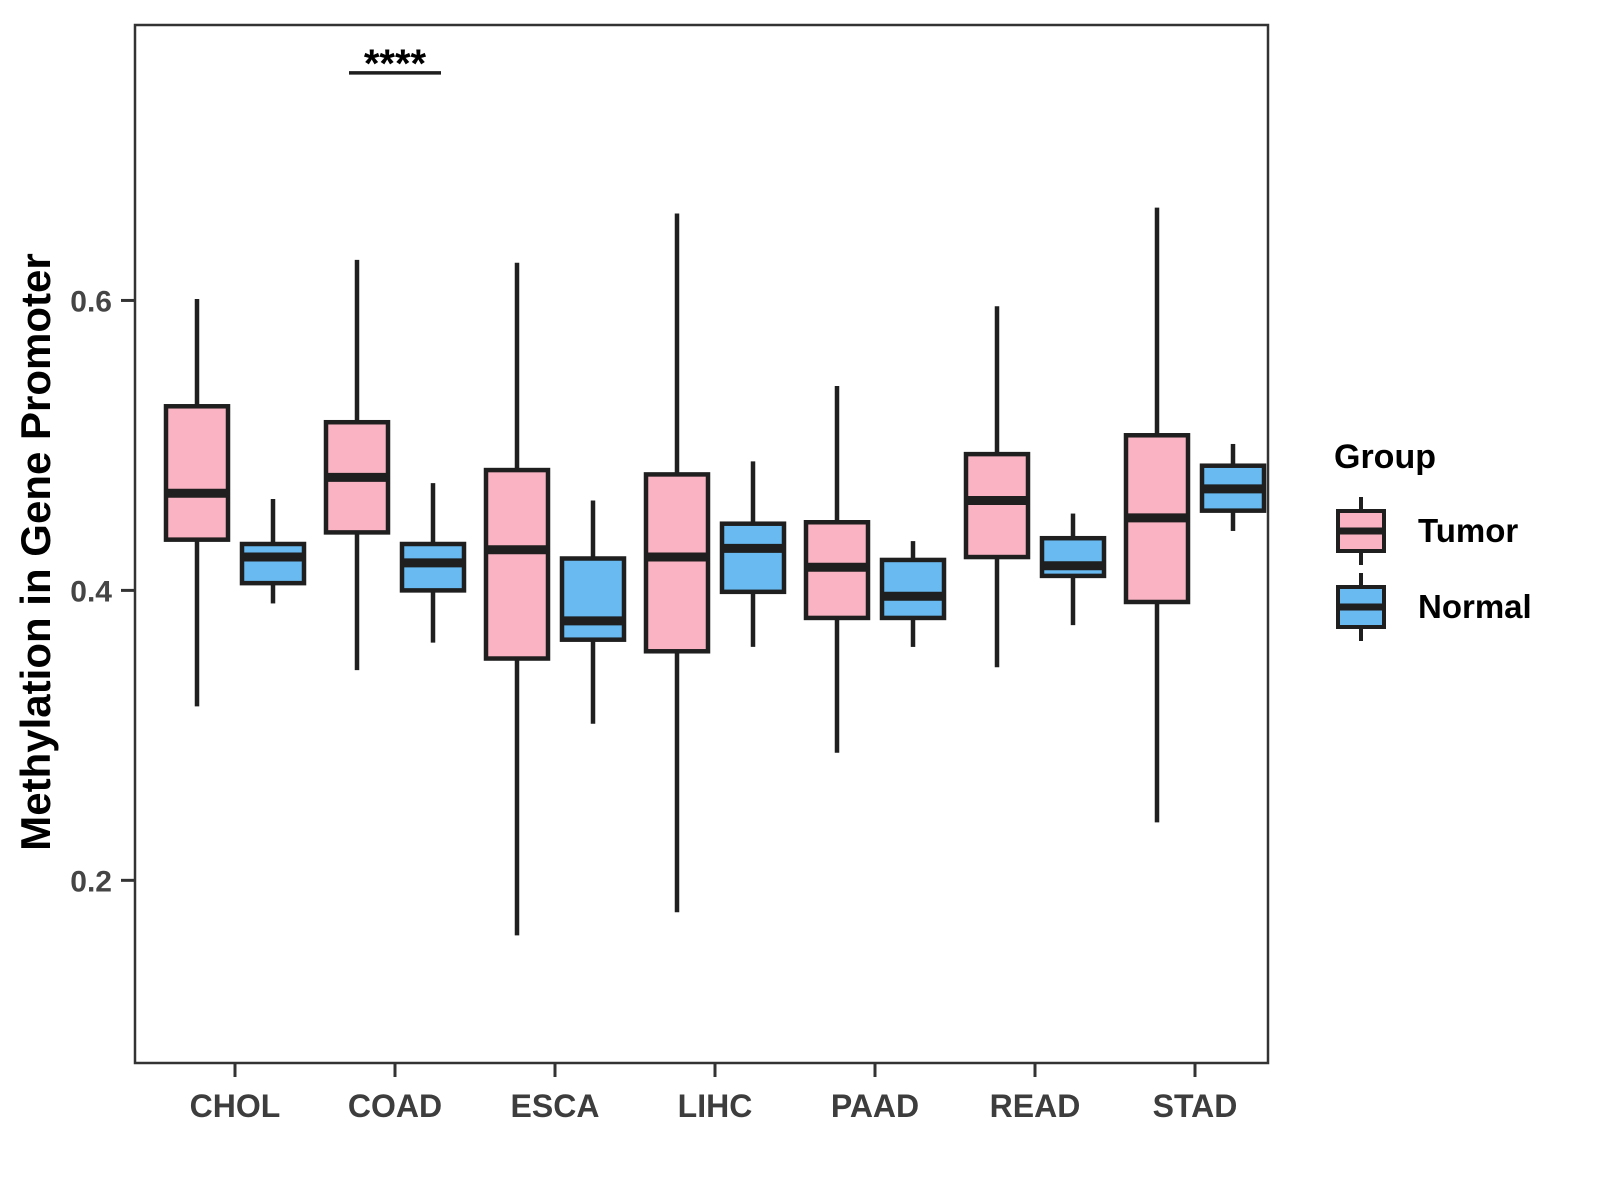 The width and height of the screenshot is (1600, 1200). I want to click on x-axis-category-label: COAD, so click(395, 1106).